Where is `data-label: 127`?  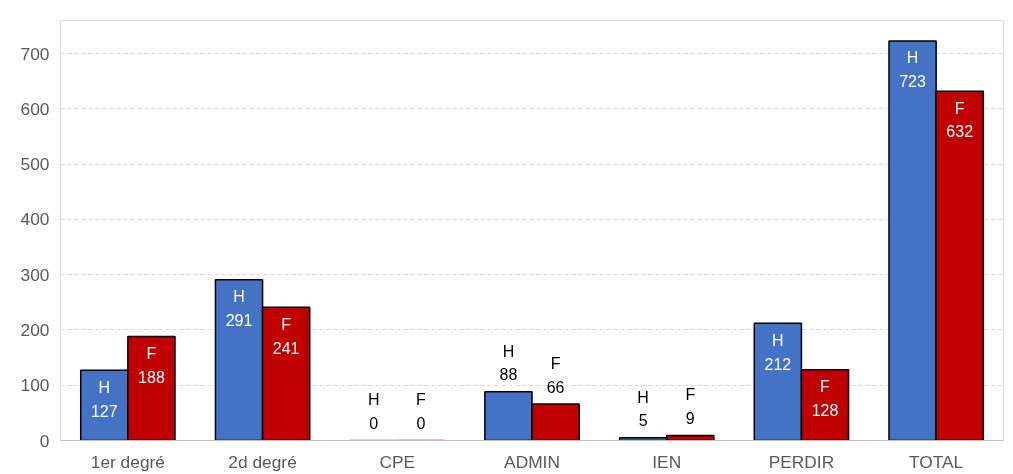 data-label: 127 is located at coordinates (104, 411).